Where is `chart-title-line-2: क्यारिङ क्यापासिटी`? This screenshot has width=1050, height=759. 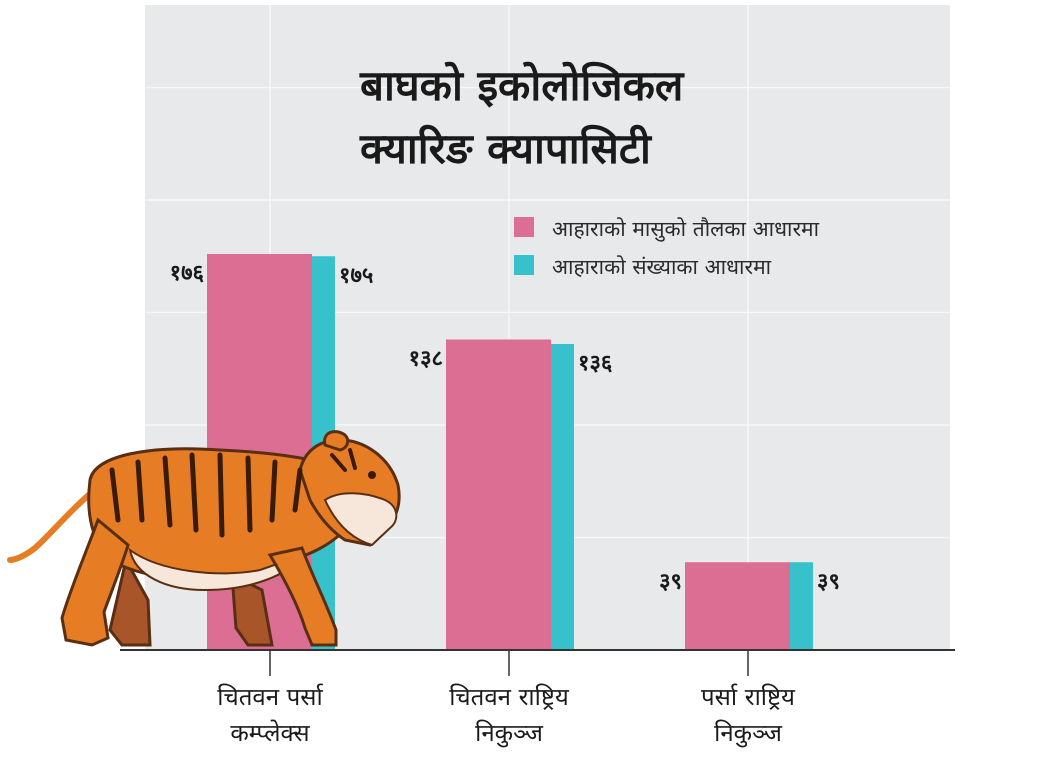 chart-title-line-2: क्यारिङ क्यापासिटी is located at coordinates (506, 148).